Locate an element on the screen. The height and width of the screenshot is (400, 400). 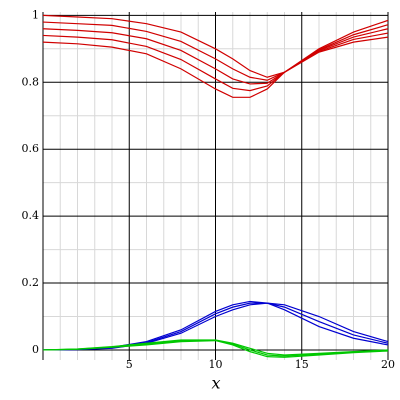
x-tick-label: 10 is located at coordinates (216, 364).